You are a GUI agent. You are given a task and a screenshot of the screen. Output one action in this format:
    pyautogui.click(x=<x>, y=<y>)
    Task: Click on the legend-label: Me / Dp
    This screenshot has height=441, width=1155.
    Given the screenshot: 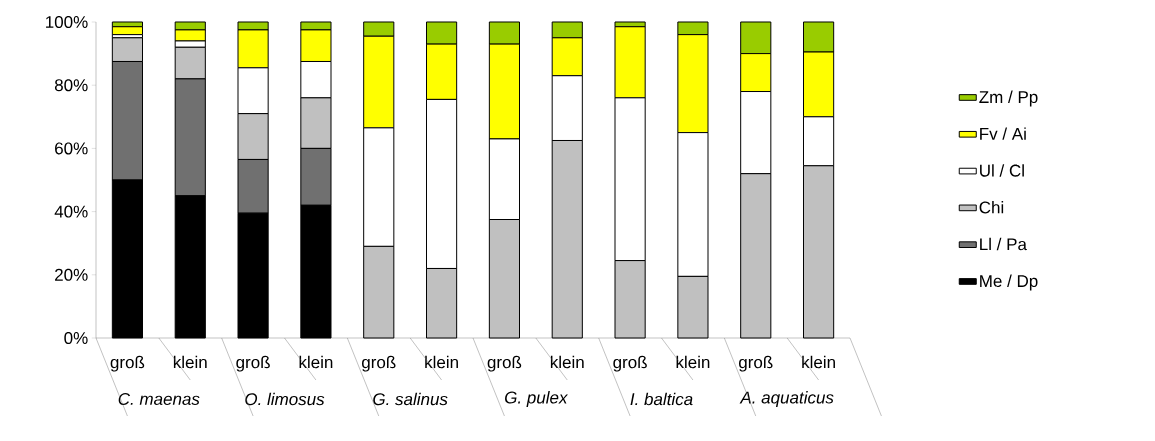 What is the action you would take?
    pyautogui.click(x=1009, y=282)
    